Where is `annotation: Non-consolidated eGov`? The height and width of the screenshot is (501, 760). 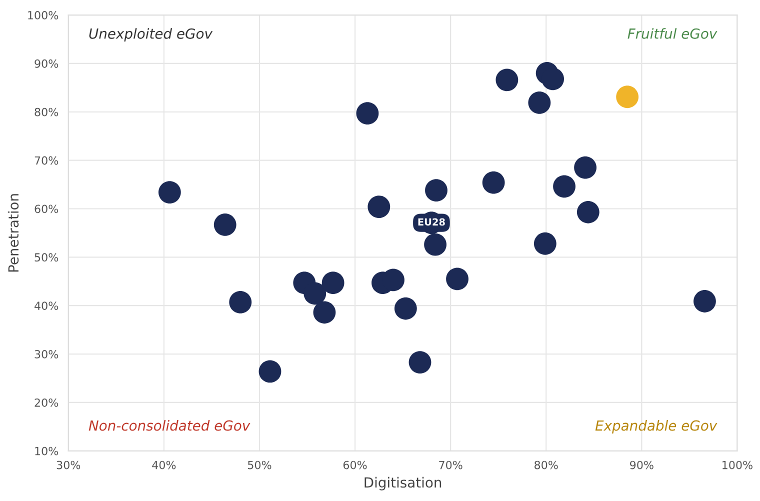
annotation: Non-consolidated eGov is located at coordinates (169, 425).